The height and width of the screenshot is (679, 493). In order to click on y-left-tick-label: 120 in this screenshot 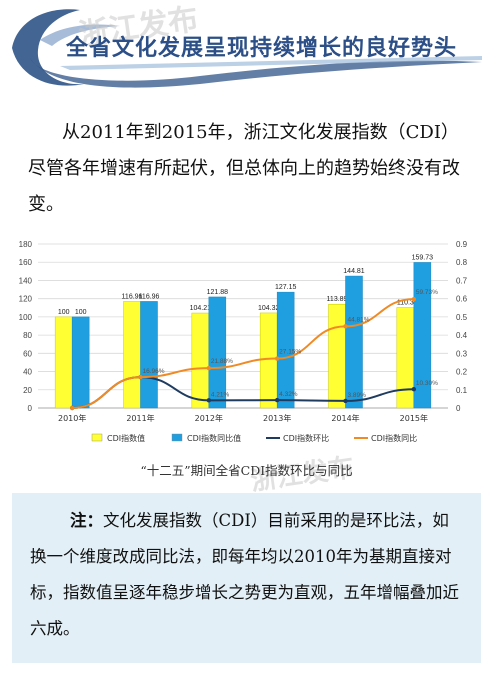, I will do `click(26, 299)`.